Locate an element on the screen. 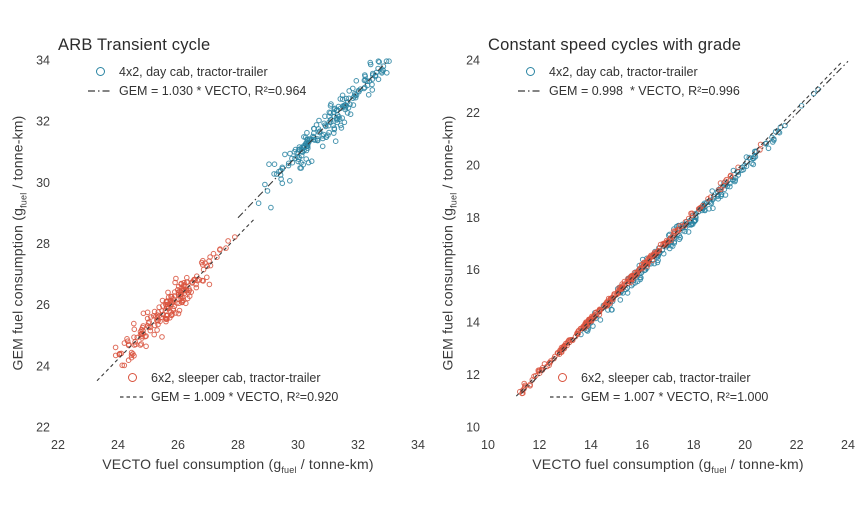  legend-fit-row: GEM = 0.998 * VECTO, R²=0.996 is located at coordinates (629, 90).